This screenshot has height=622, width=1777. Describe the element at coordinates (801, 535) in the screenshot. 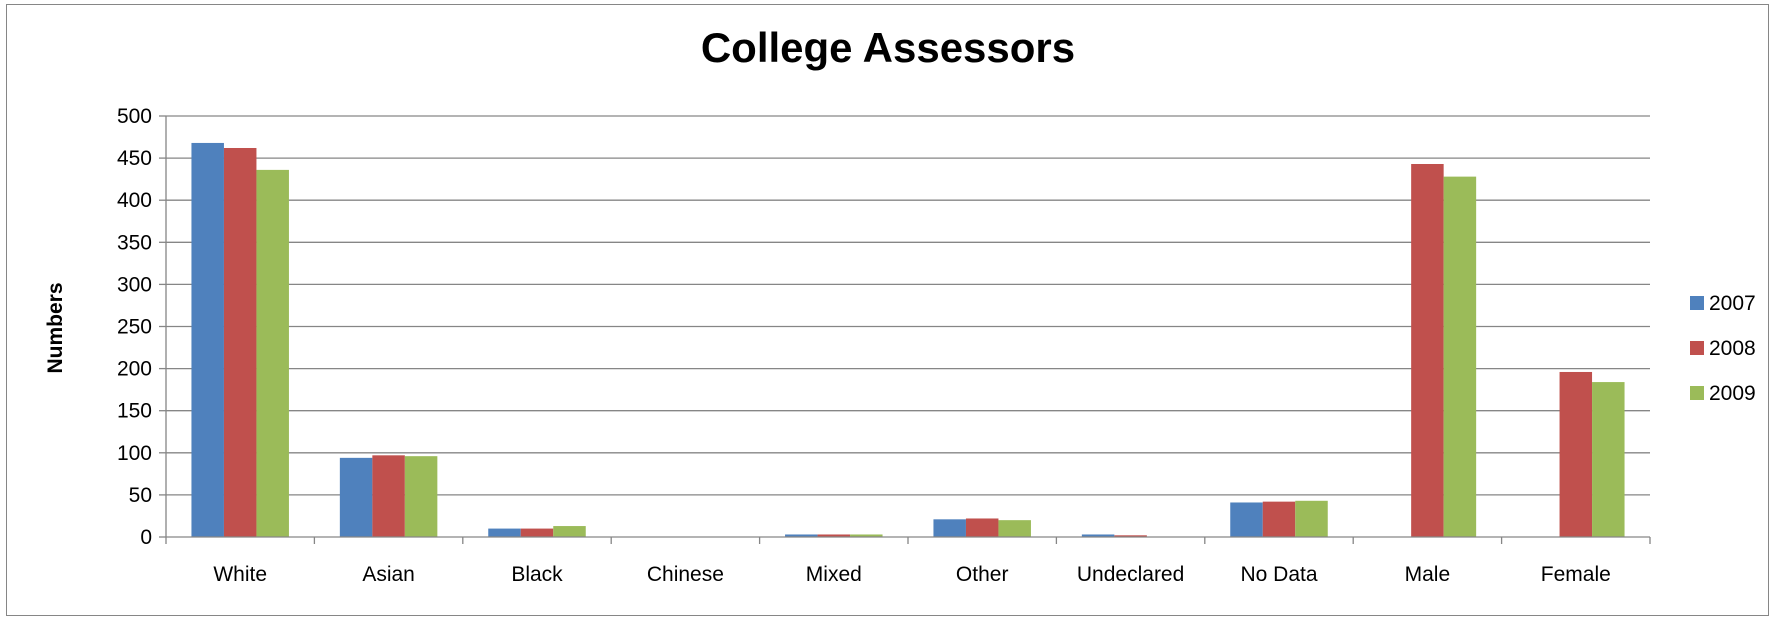

I see `bar-2007-mixed` at that location.